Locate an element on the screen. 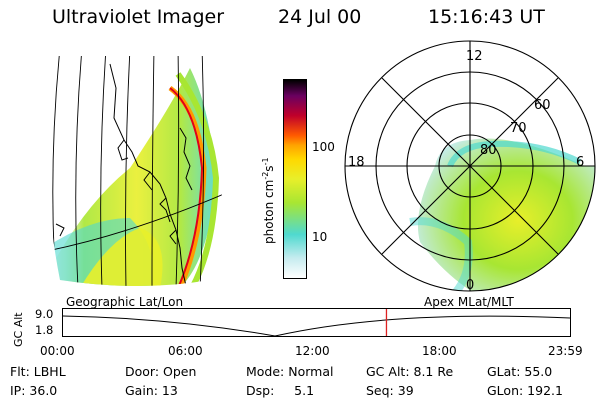 The width and height of the screenshot is (600, 400). footer-gc-alt: GC Alt: 8.1 Re is located at coordinates (410, 371).